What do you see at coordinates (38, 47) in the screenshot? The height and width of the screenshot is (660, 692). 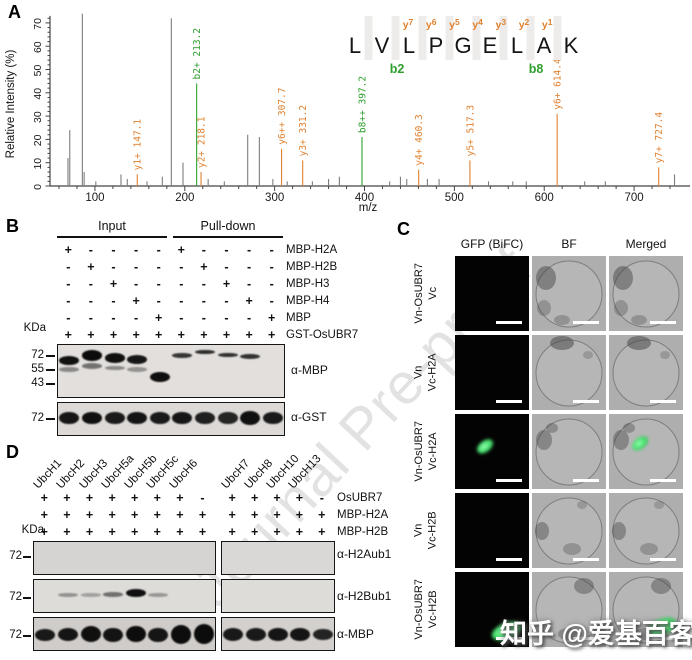 I see `y-tick-label: 60` at bounding box center [38, 47].